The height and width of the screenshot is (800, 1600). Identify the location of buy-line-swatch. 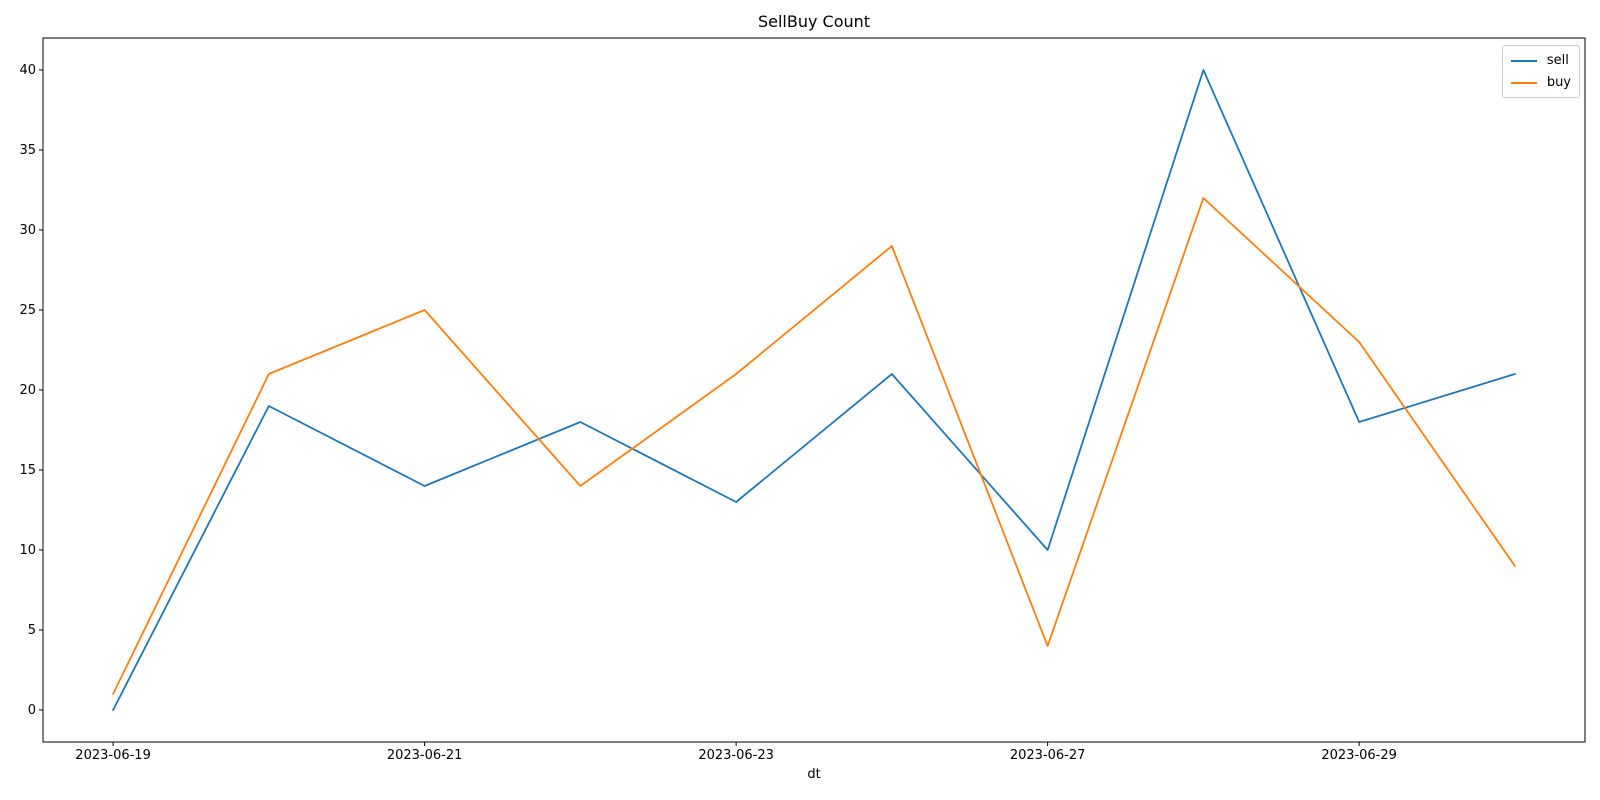
(1523, 82).